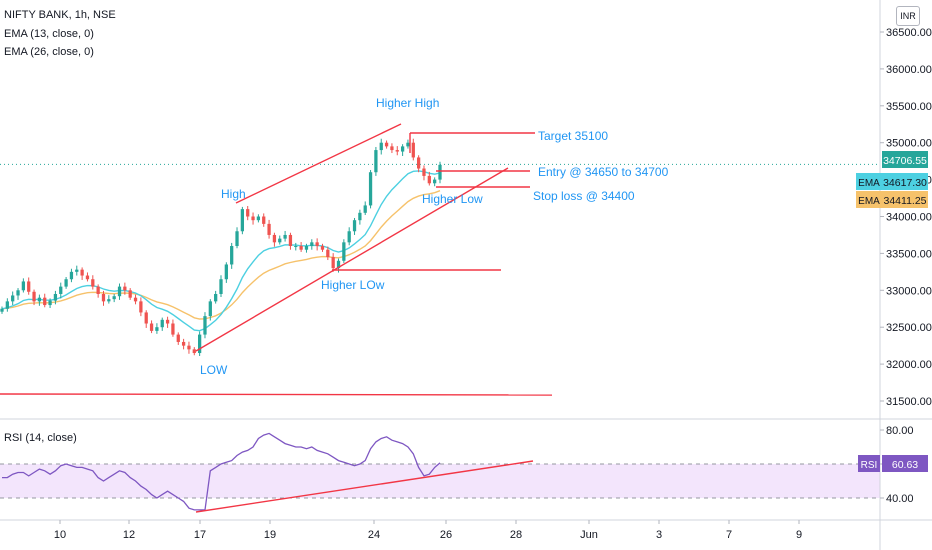  Describe the element at coordinates (909, 402) in the screenshot. I see `price-tick-label: 31500.00` at that location.